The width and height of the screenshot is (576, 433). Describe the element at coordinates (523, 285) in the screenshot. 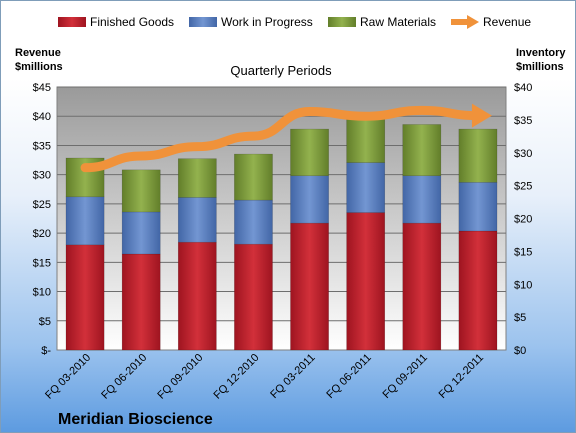

I see `right-tick-label: $10` at that location.